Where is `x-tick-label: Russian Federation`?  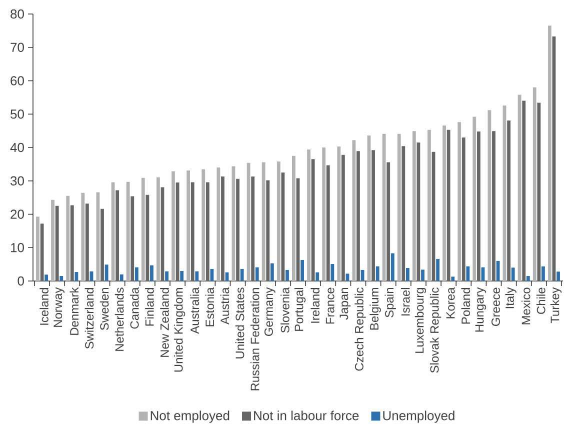 x-tick-label: Russian Federation is located at coordinates (255, 339).